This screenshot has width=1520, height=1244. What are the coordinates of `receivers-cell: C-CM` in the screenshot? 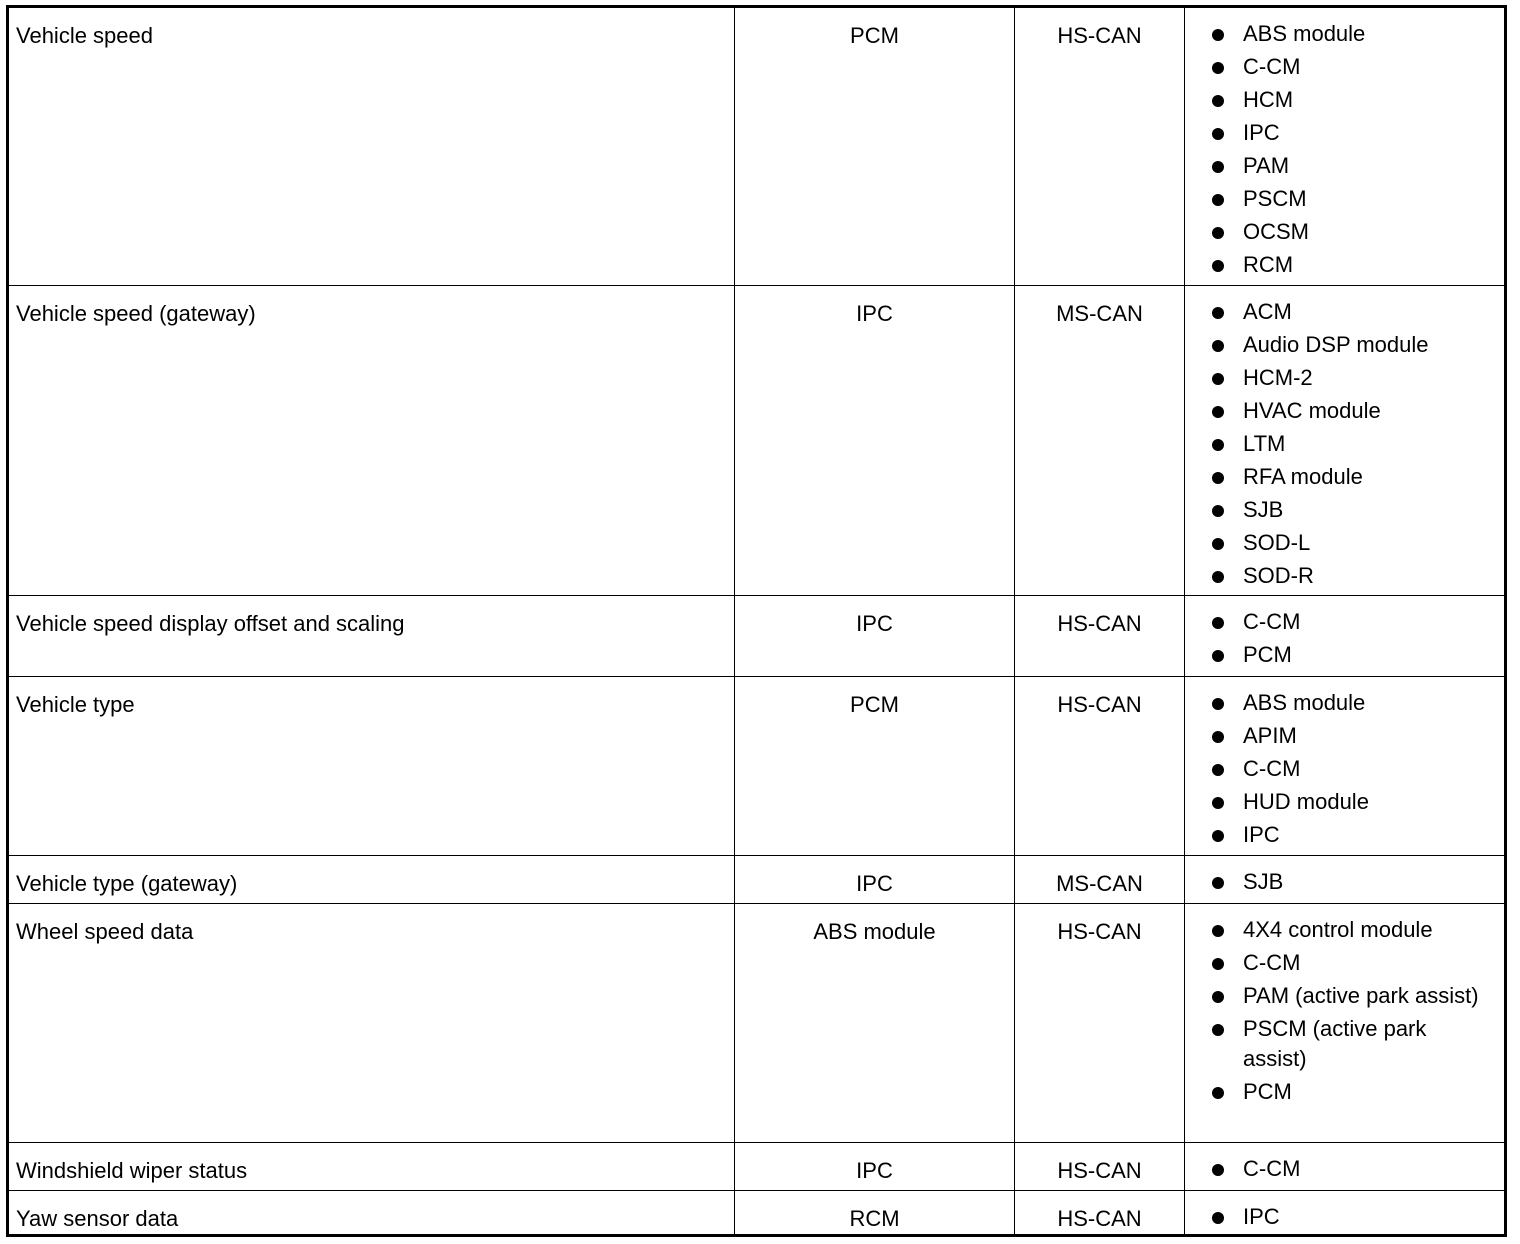 It's located at (1344, 1166).